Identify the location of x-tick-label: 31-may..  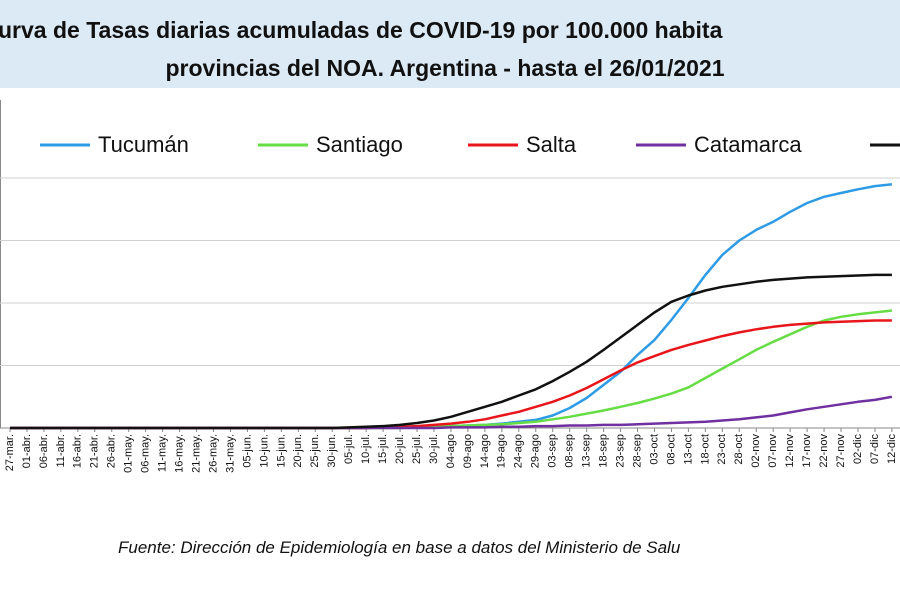
(230, 453).